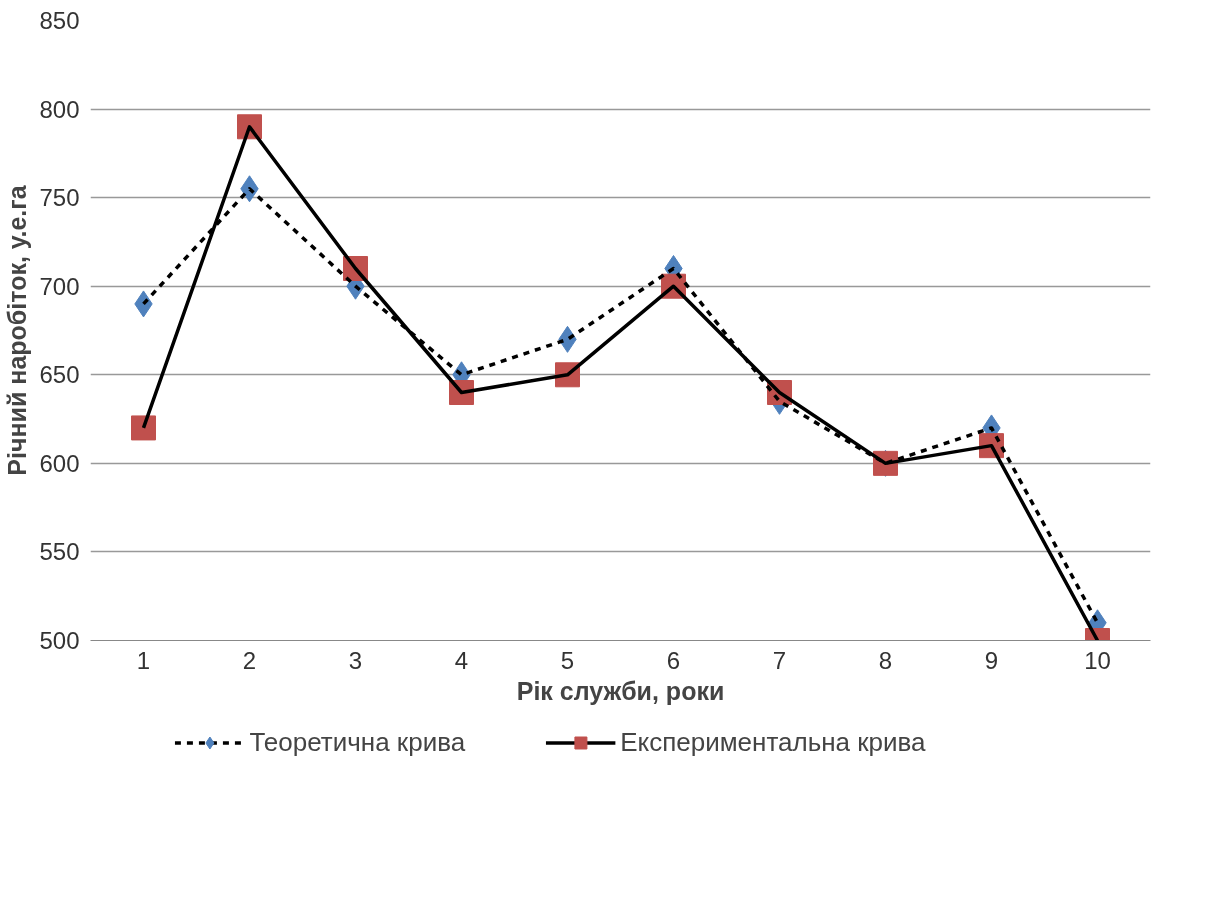  Describe the element at coordinates (779, 660) in the screenshot. I see `x-tick-label: 7` at that location.